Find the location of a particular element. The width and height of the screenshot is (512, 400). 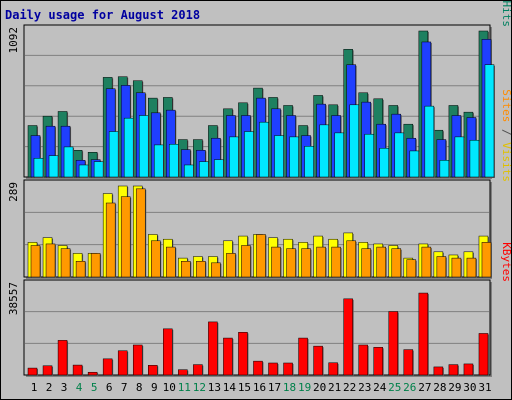

x-tick-label-day-22: 22 is located at coordinates (349, 387).